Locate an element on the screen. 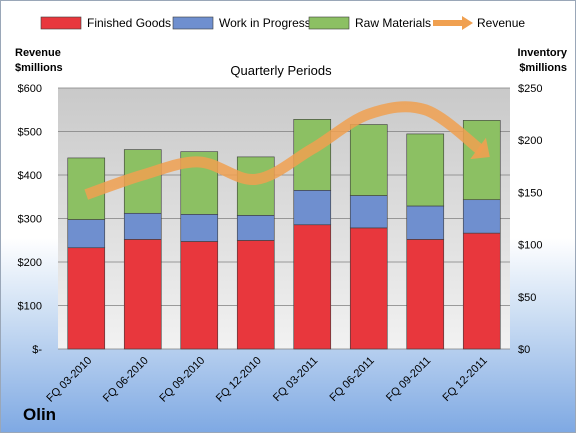 The height and width of the screenshot is (433, 576). legend-label: Revenue is located at coordinates (501, 23).